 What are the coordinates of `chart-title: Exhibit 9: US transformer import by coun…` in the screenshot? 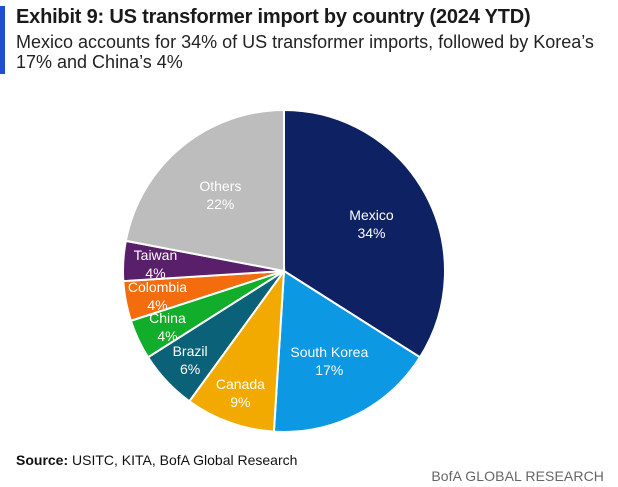 It's located at (273, 17).